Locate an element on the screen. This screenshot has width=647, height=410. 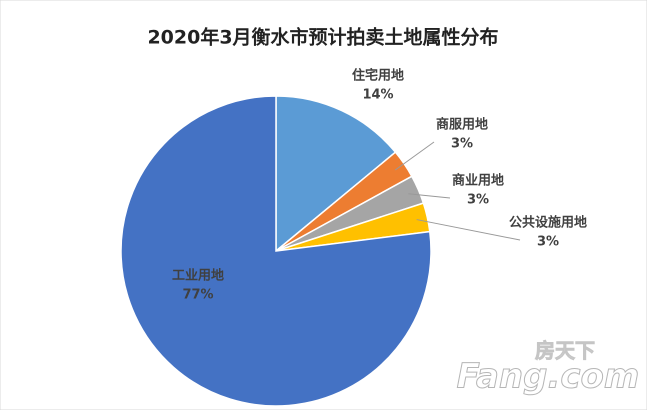
slice-value-label: 77% is located at coordinates (197, 295).